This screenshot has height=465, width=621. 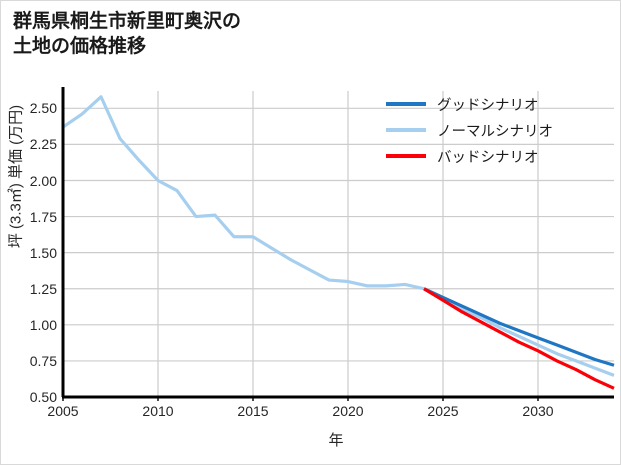 I want to click on page-title: 群馬県桐生市新里町奥沢の 土地の価格推移, so click(x=127, y=34).